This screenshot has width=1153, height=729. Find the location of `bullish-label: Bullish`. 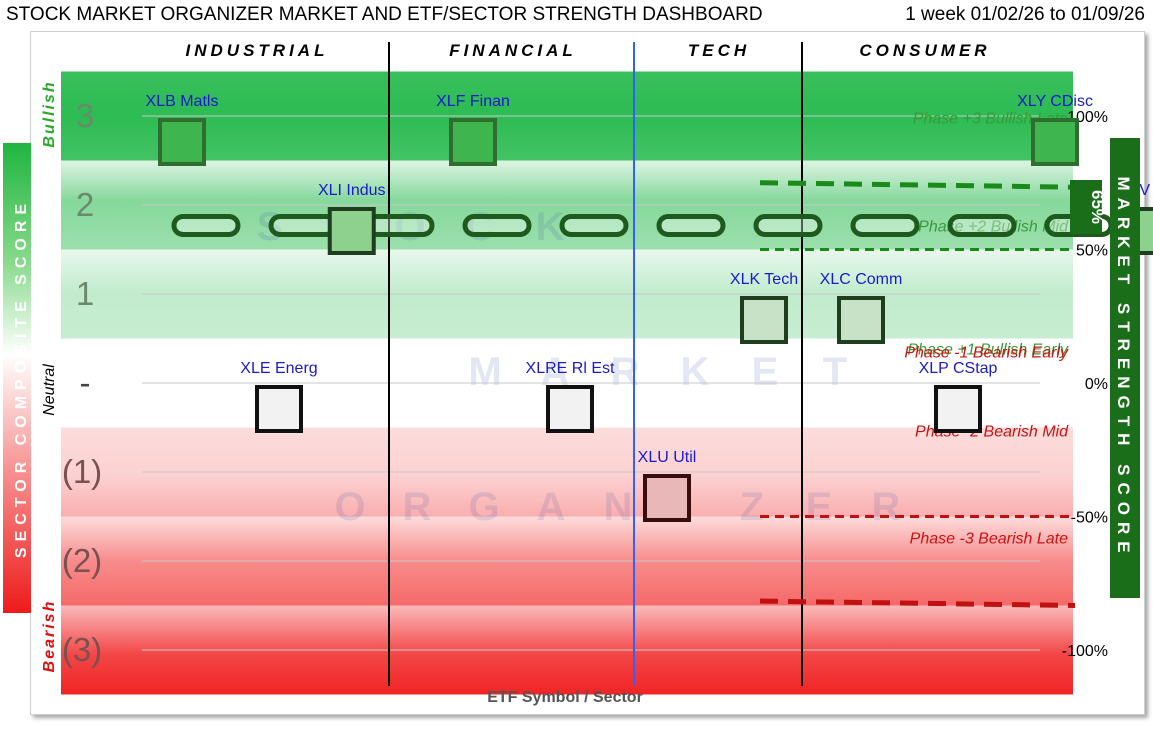

bullish-label: Bullish is located at coordinates (49, 113).